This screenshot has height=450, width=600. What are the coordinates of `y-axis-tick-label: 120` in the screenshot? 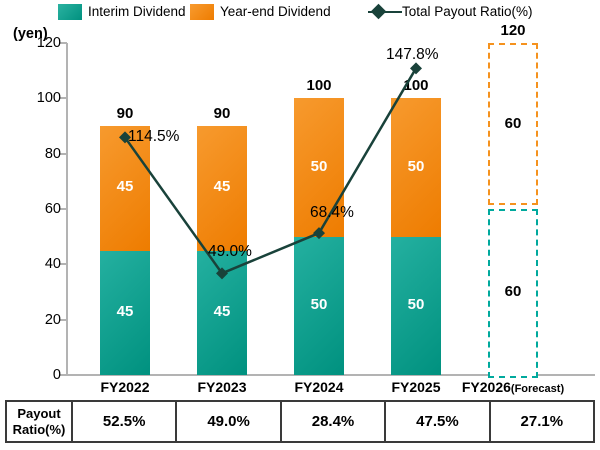 It's located at (48, 43).